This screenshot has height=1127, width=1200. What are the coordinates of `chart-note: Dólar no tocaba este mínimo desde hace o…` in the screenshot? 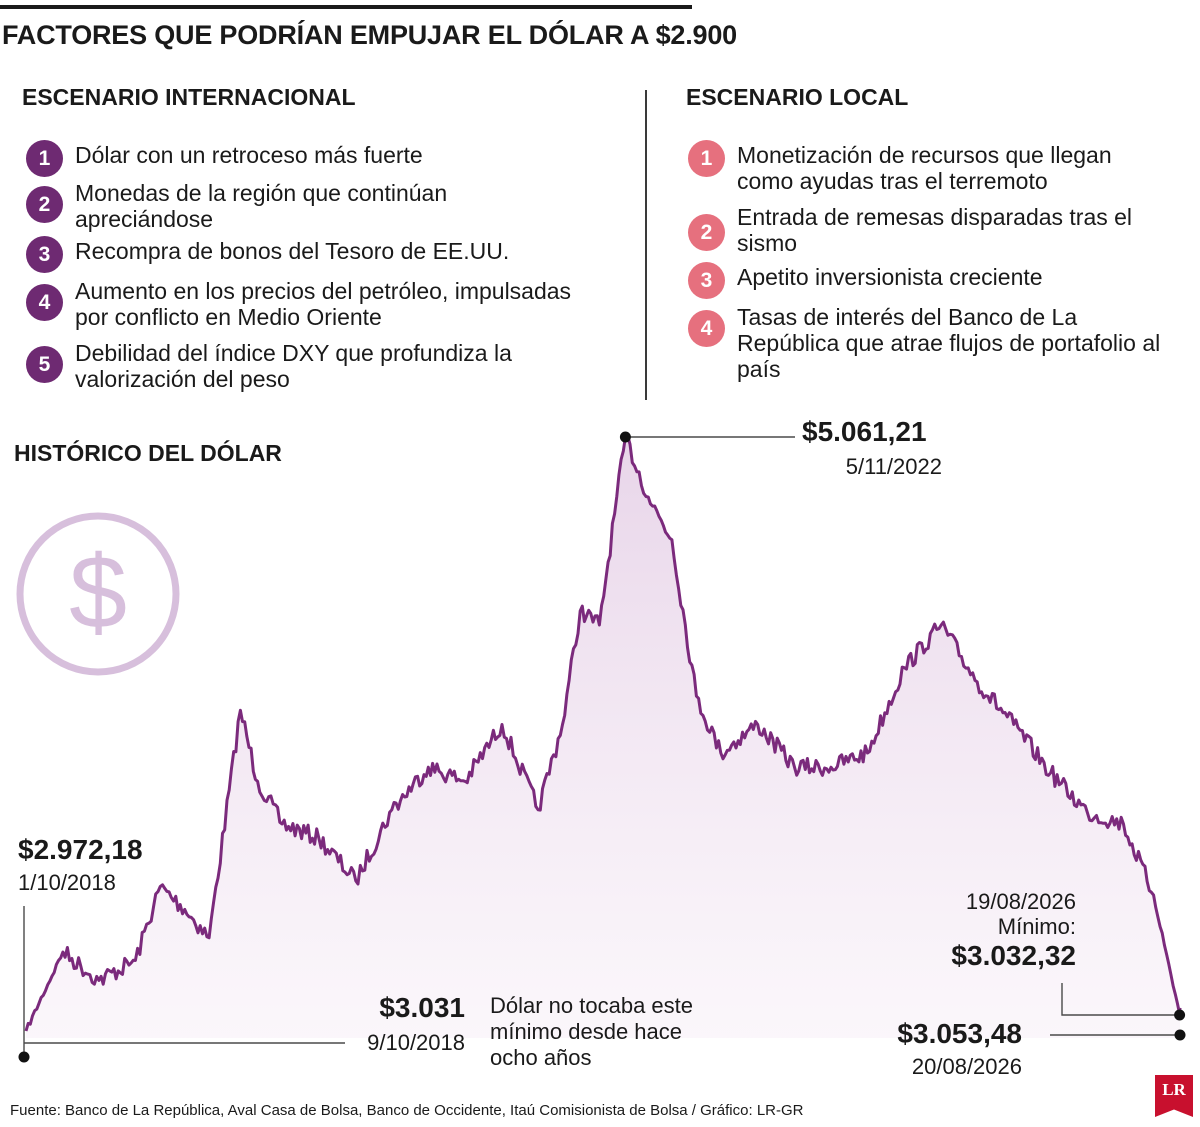 It's located at (592, 1031).